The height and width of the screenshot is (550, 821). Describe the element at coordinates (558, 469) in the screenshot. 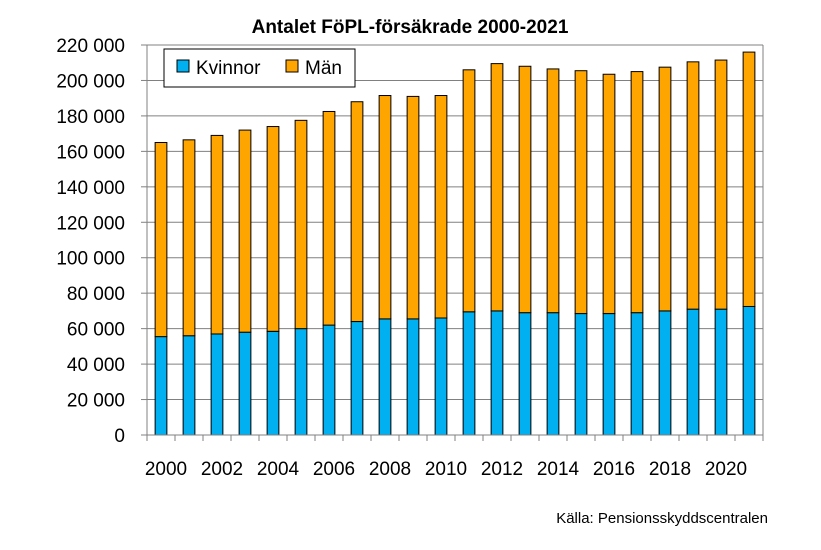

I see `x-tick-label: 2014` at that location.